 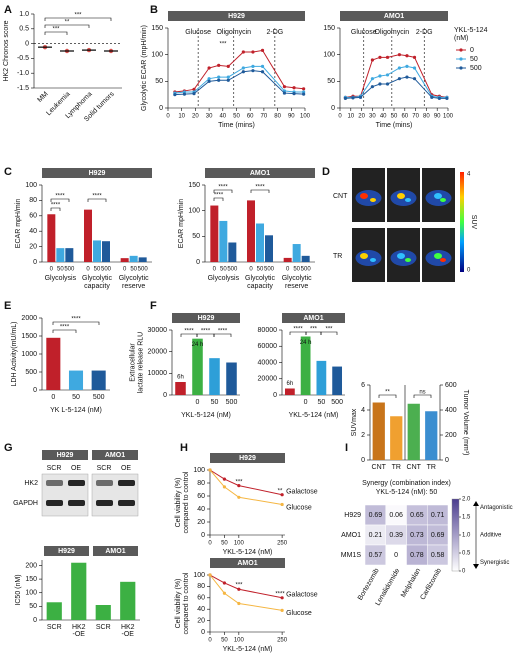 I want to click on cell-line-banner, so click(x=115, y=455).